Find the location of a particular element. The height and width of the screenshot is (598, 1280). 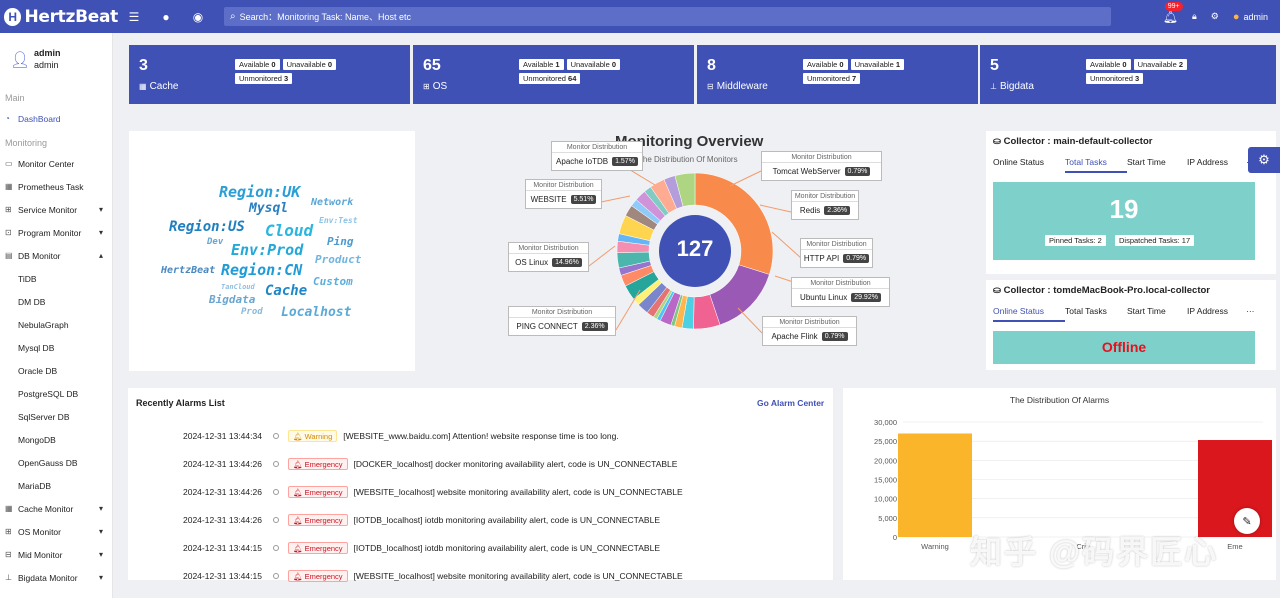

word-cloud-tag: Custom is located at coordinates (333, 281).